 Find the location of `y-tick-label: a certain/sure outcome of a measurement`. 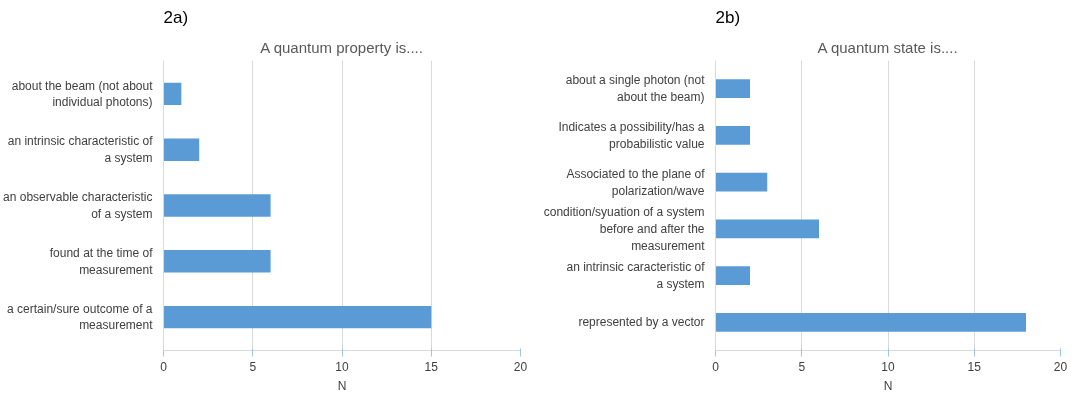

y-tick-label: a certain/sure outcome of a measurement is located at coordinates (80, 317).